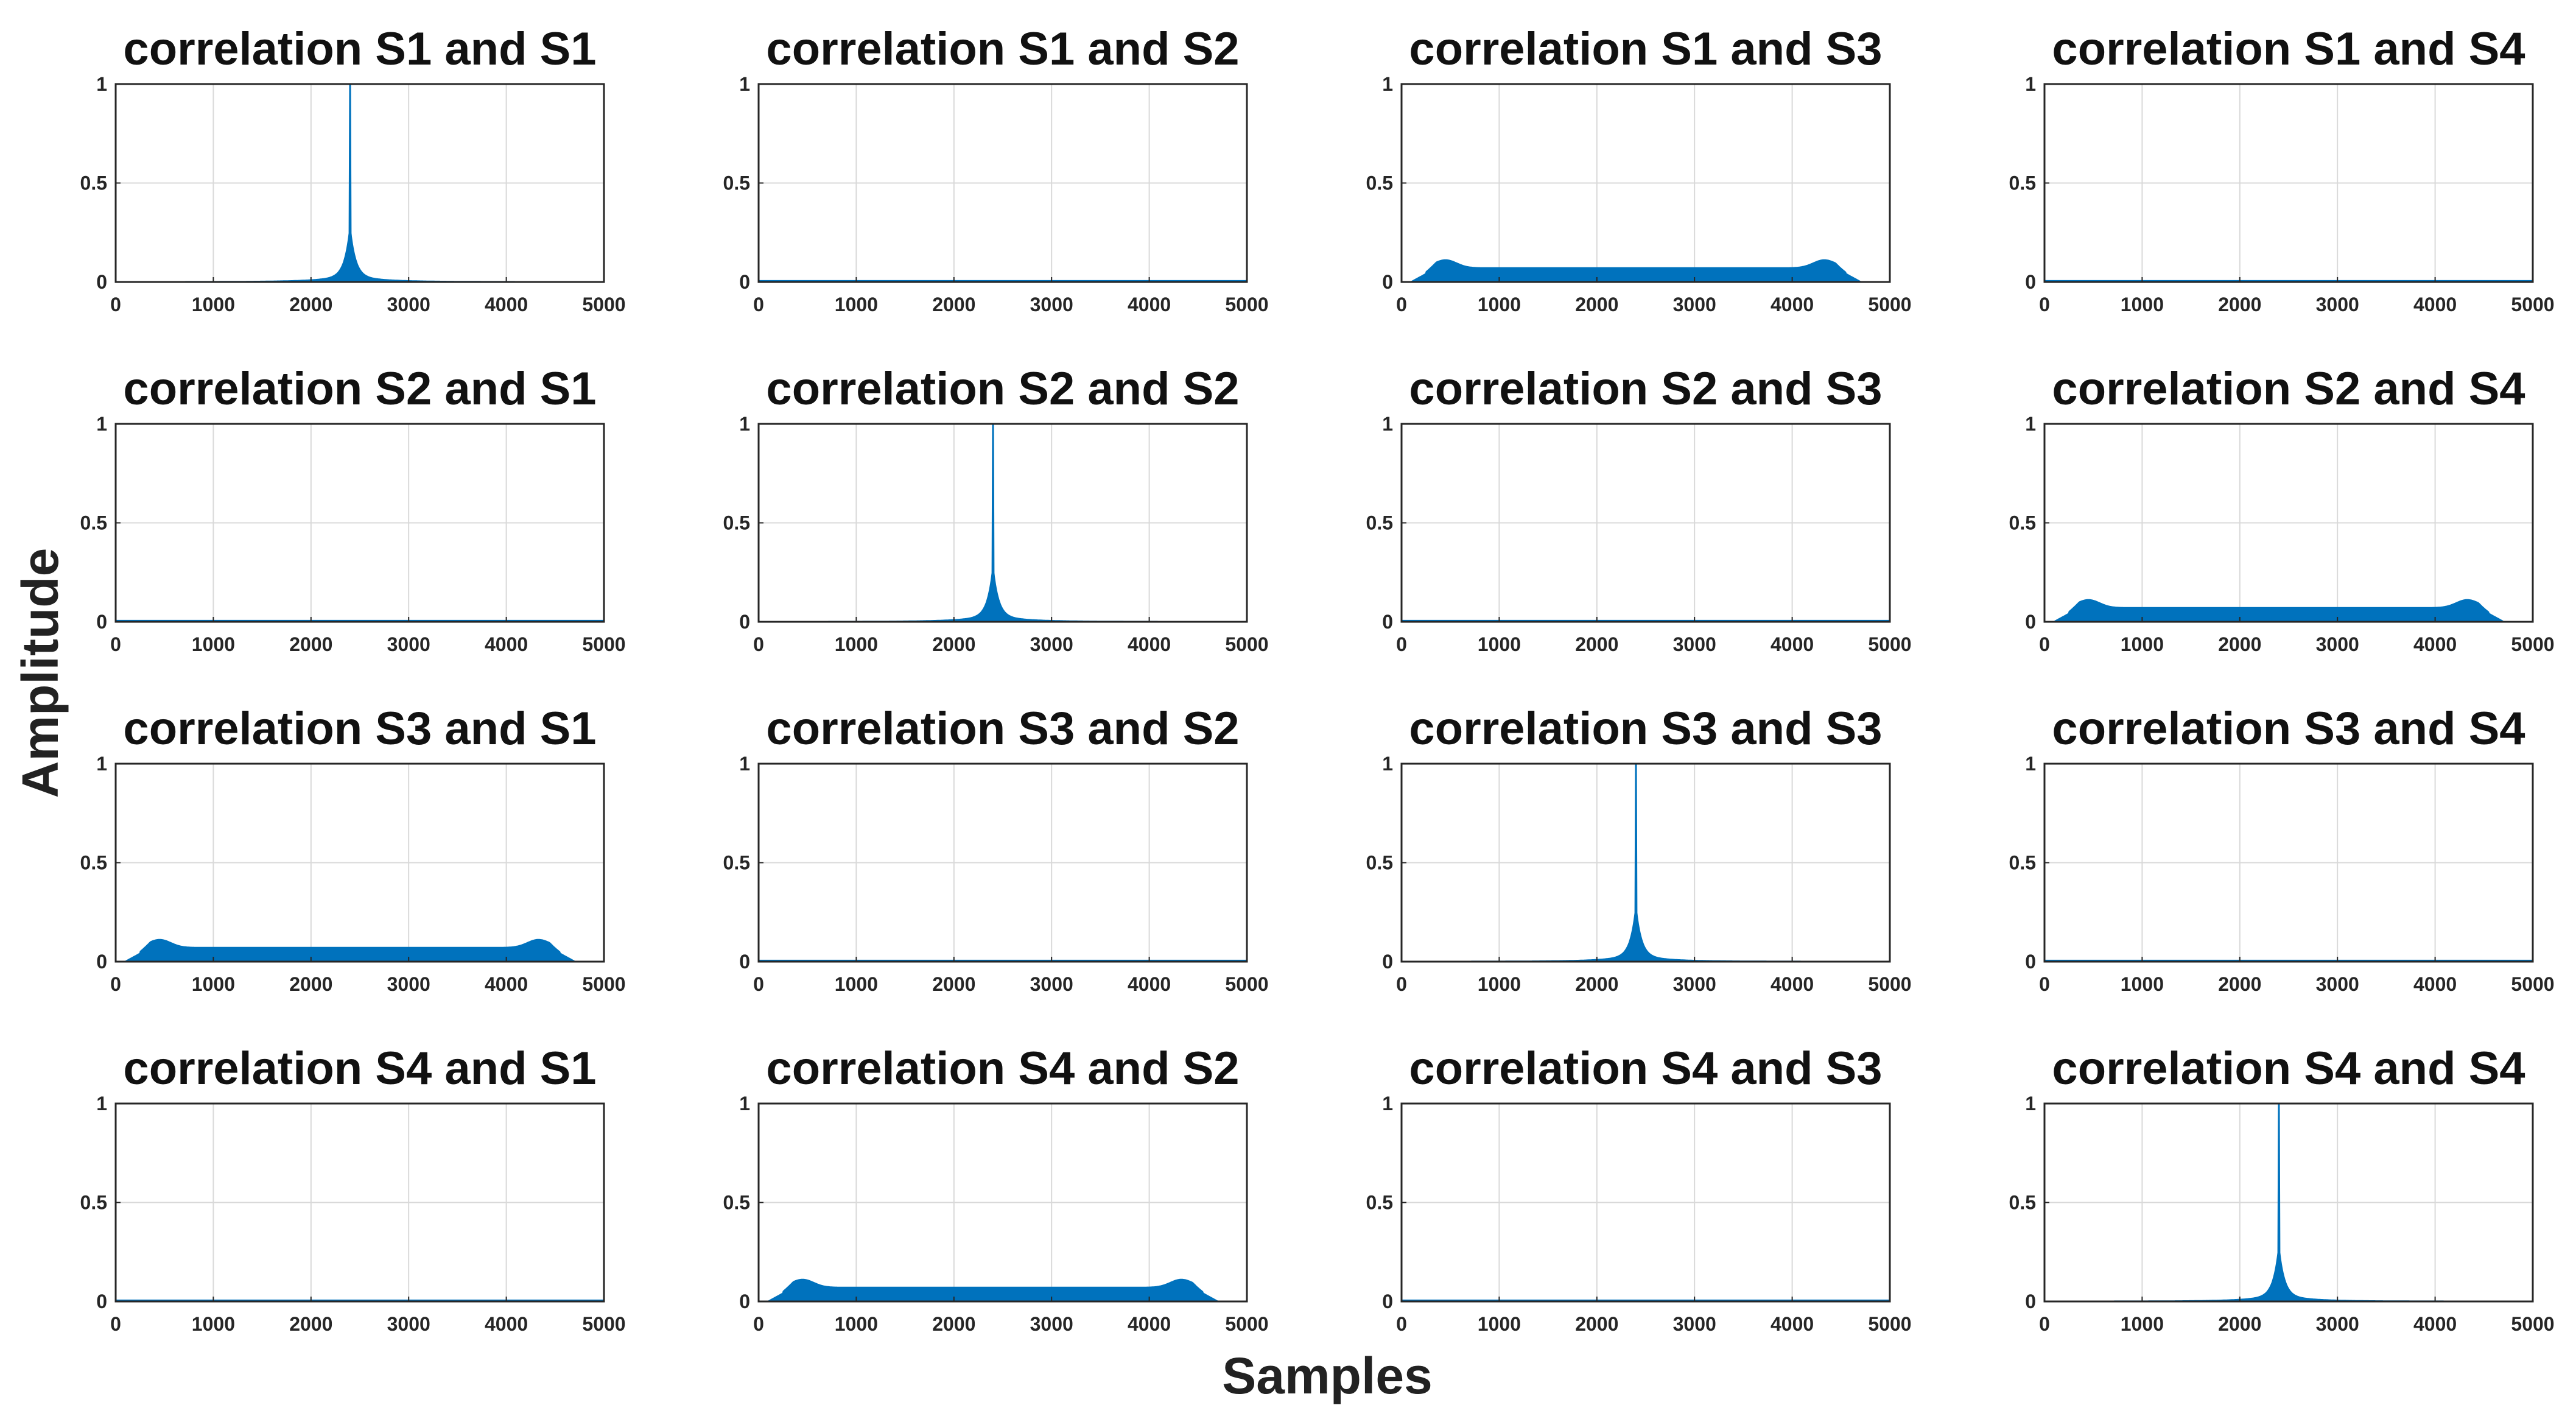 Image resolution: width=2576 pixels, height=1419 pixels. Describe the element at coordinates (1327, 1375) in the screenshot. I see `figure-xlabel: Samples` at that location.